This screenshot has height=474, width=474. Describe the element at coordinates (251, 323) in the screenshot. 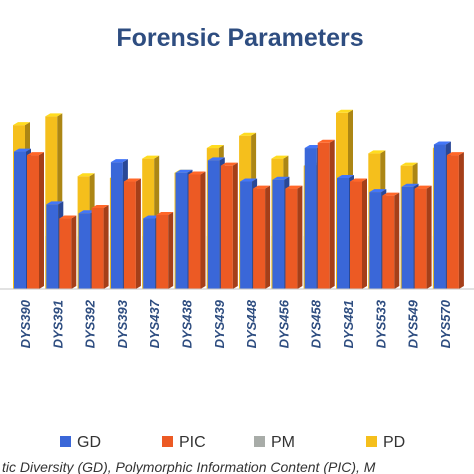

I see `x-tick-label: DYS448` at that location.